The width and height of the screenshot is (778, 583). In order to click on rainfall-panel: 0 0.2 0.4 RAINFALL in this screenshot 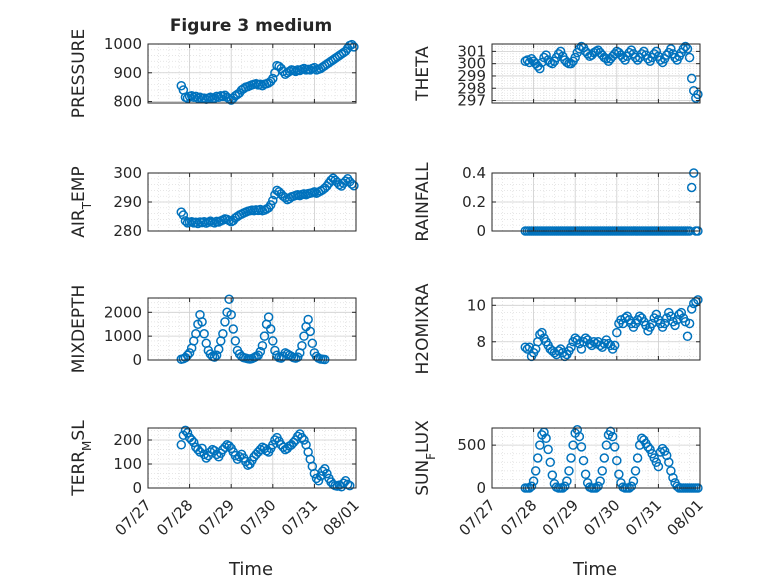, I will do `click(558, 202)`.